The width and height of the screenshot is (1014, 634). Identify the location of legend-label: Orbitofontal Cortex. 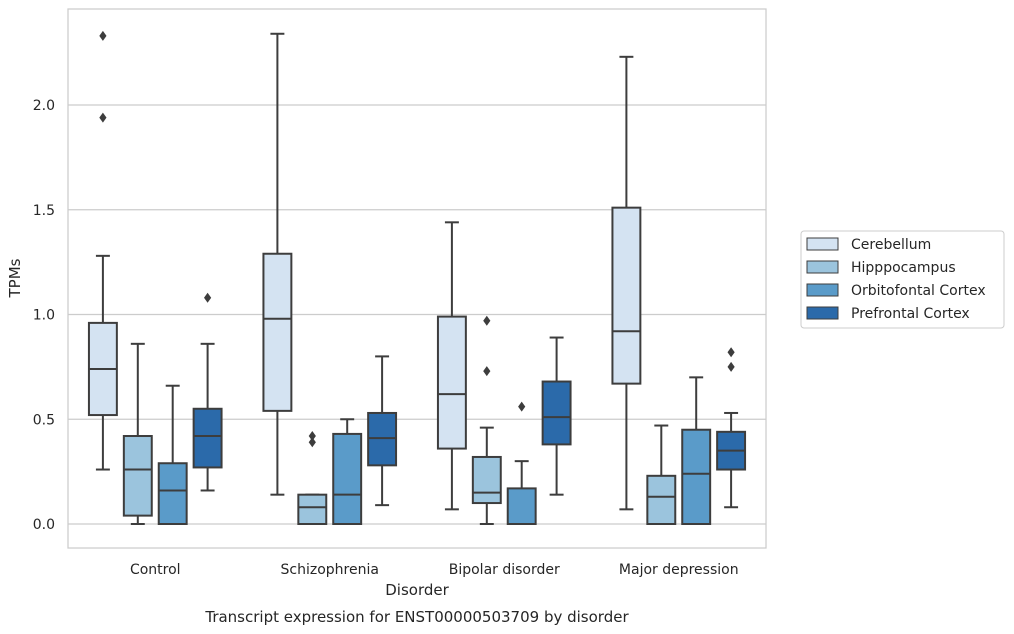
(918, 291).